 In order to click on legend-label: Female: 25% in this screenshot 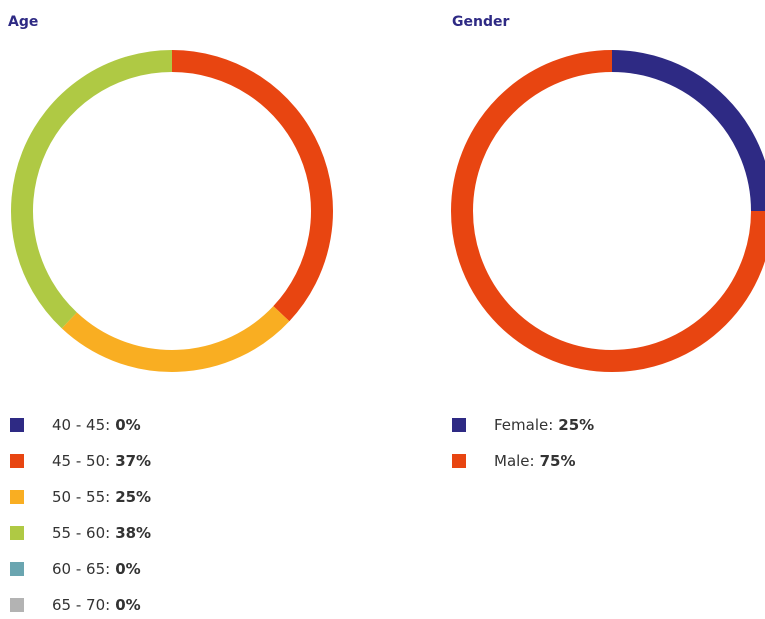, I will do `click(544, 425)`.